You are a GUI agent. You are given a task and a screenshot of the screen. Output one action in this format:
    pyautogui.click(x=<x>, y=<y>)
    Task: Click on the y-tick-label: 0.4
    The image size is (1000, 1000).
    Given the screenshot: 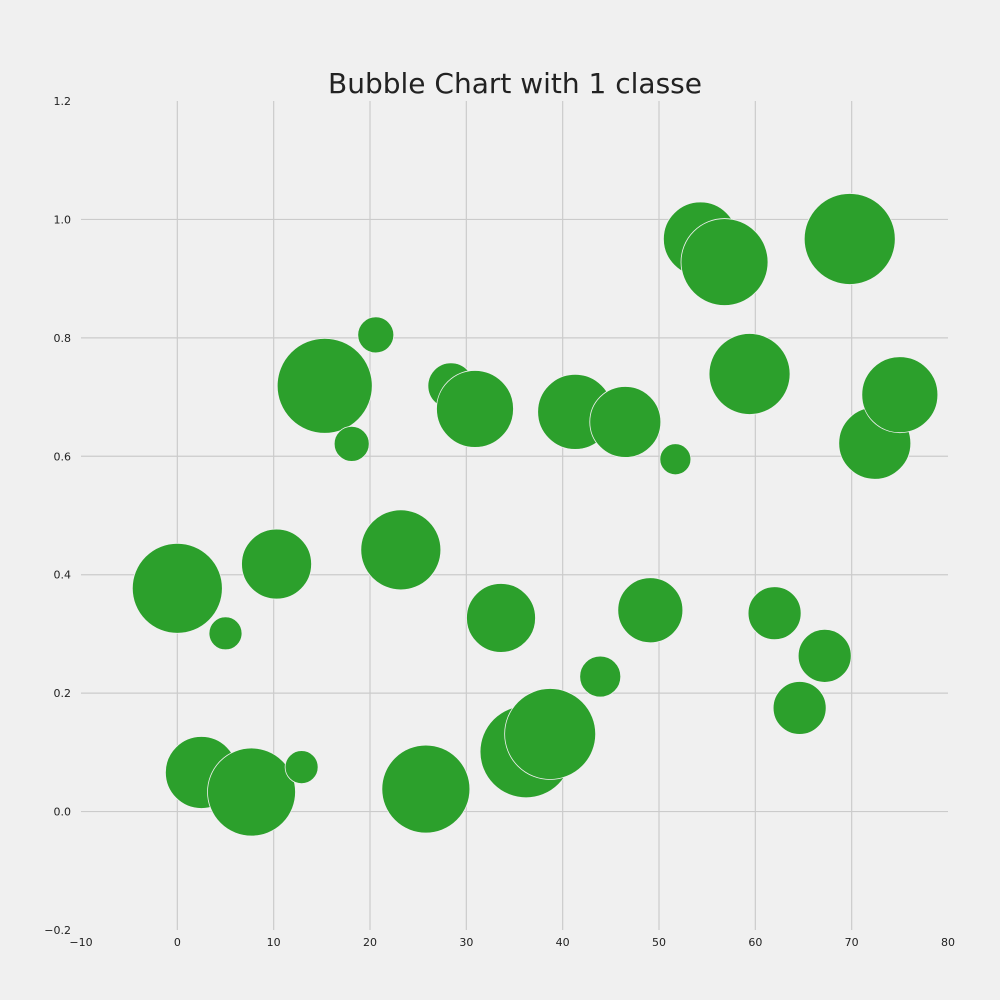 What is the action you would take?
    pyautogui.click(x=63, y=575)
    